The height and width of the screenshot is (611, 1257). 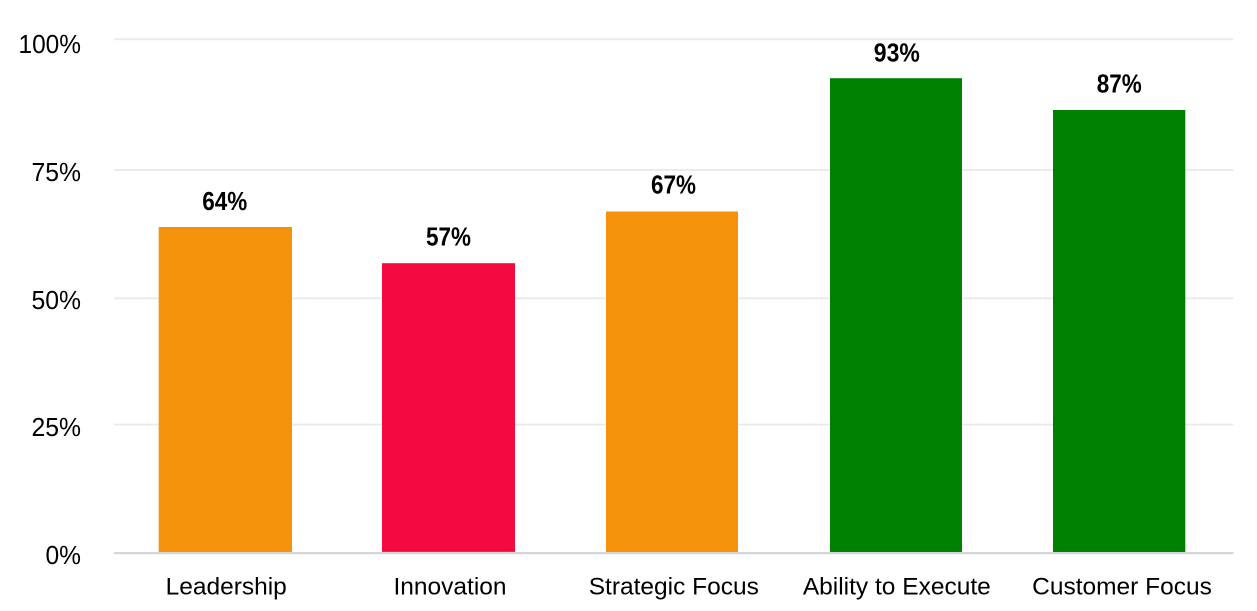 What do you see at coordinates (674, 586) in the screenshot?
I see `svg-text: Strategic Focus` at bounding box center [674, 586].